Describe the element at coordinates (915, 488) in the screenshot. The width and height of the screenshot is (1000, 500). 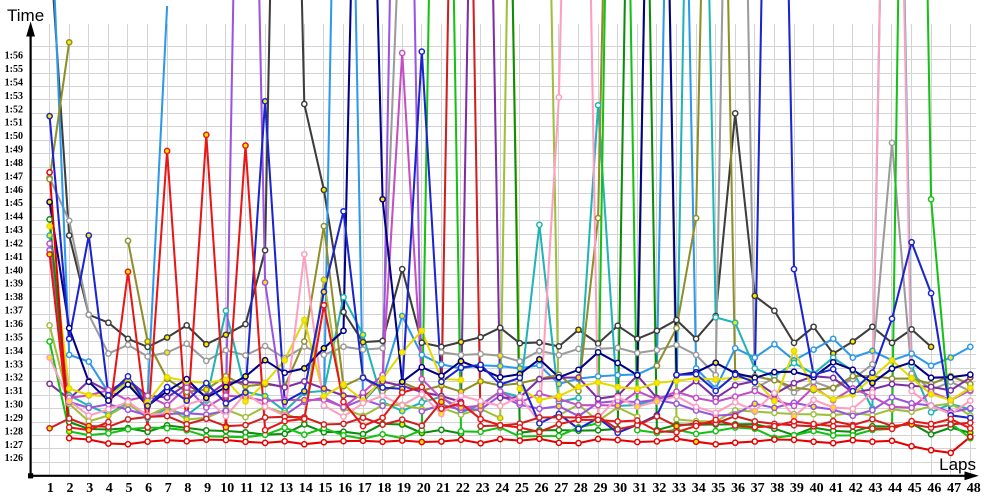
I see `svg-text: 45` at that location.